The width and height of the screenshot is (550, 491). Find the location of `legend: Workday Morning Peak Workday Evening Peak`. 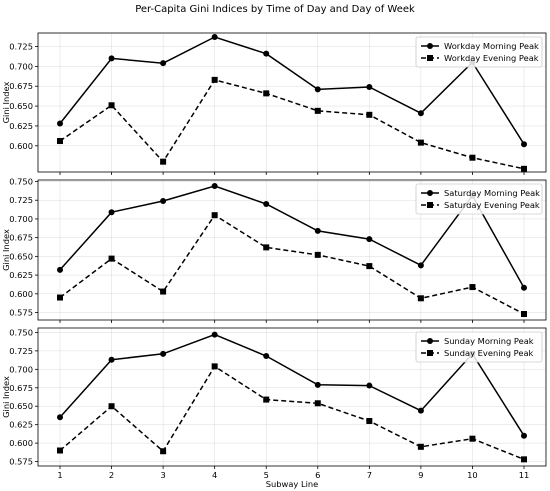

legend: Workday Morning Peak Workday Evening Peak is located at coordinates (479, 52).